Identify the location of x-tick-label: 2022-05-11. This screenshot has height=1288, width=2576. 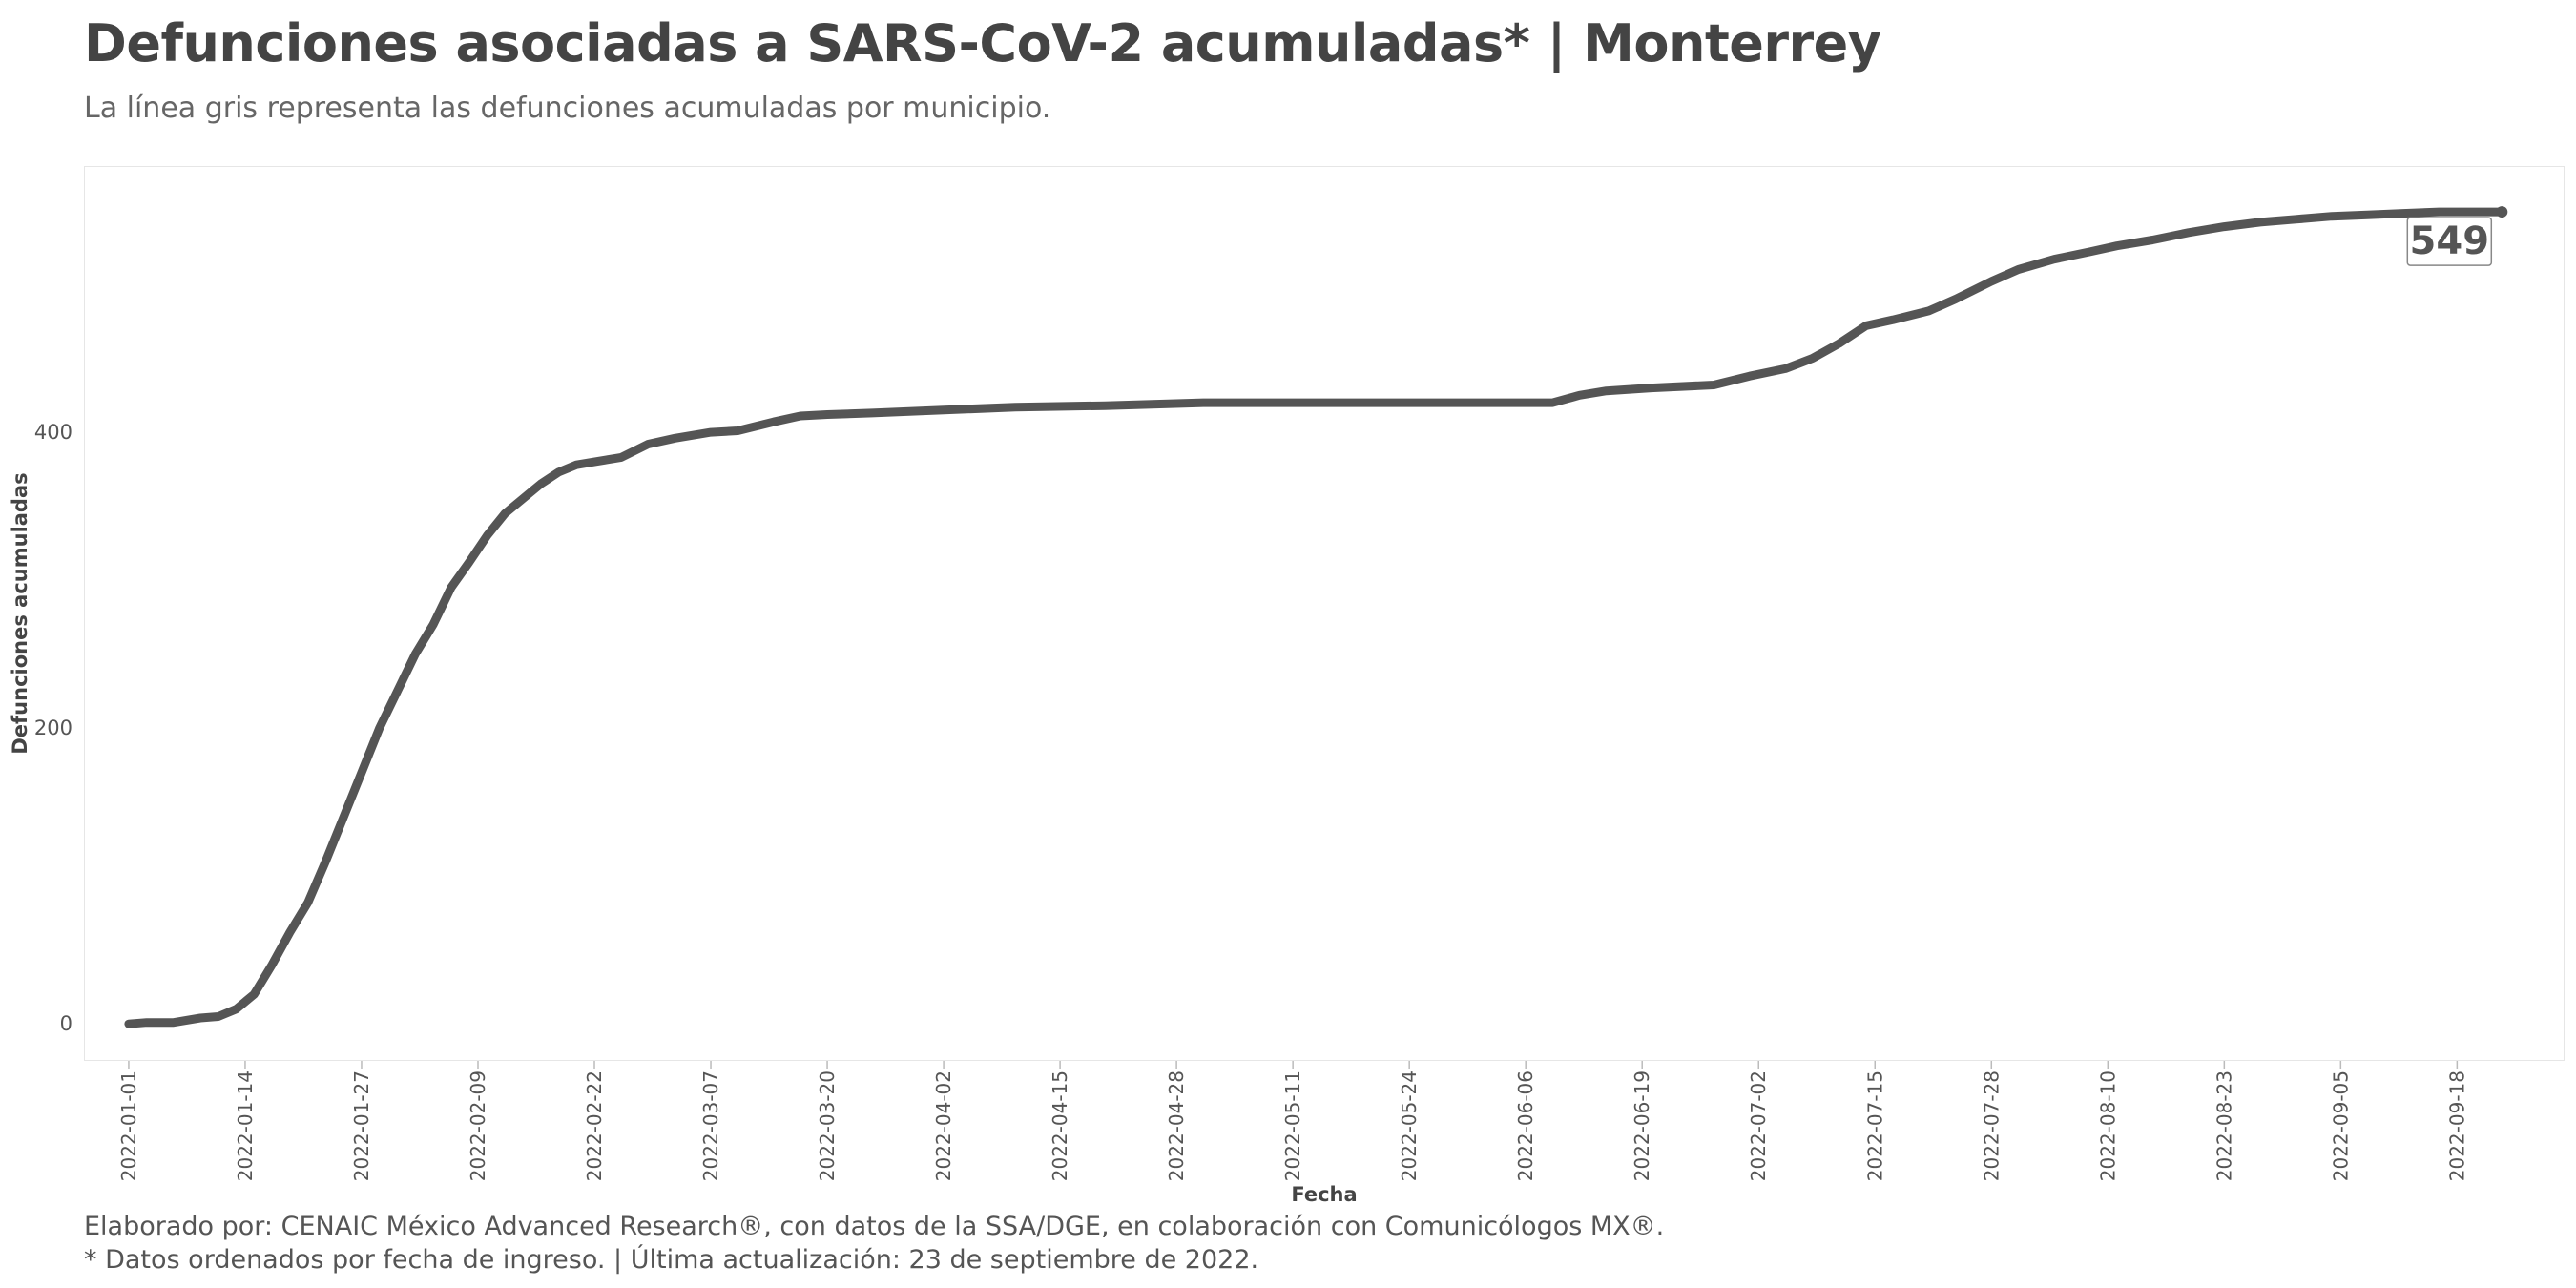
(1292, 1125).